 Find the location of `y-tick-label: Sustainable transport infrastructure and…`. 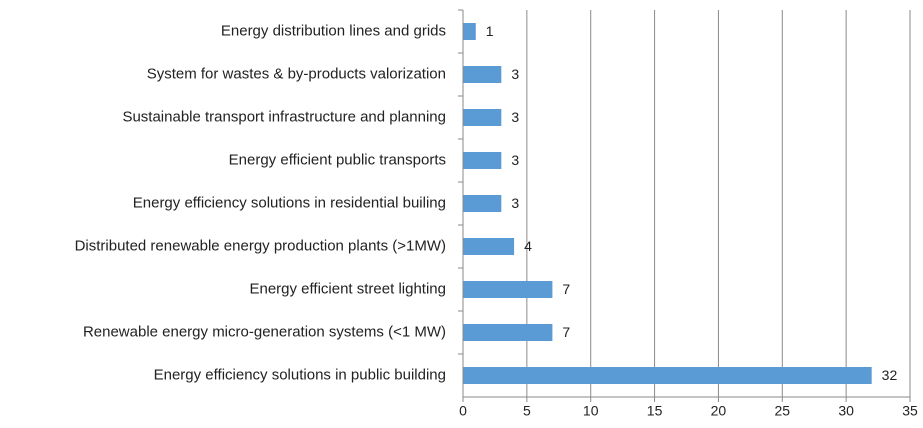

y-tick-label: Sustainable transport infrastructure and… is located at coordinates (284, 116).